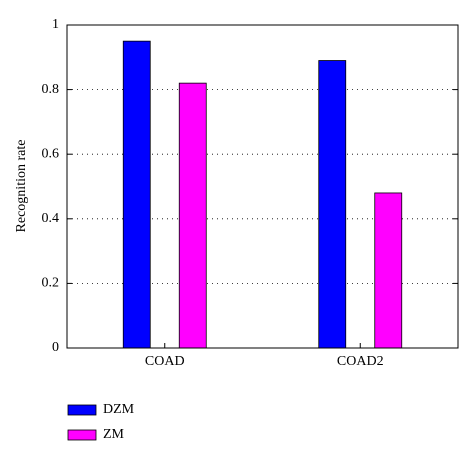  What do you see at coordinates (55, 24) in the screenshot?
I see `y-tick-label: 1` at bounding box center [55, 24].